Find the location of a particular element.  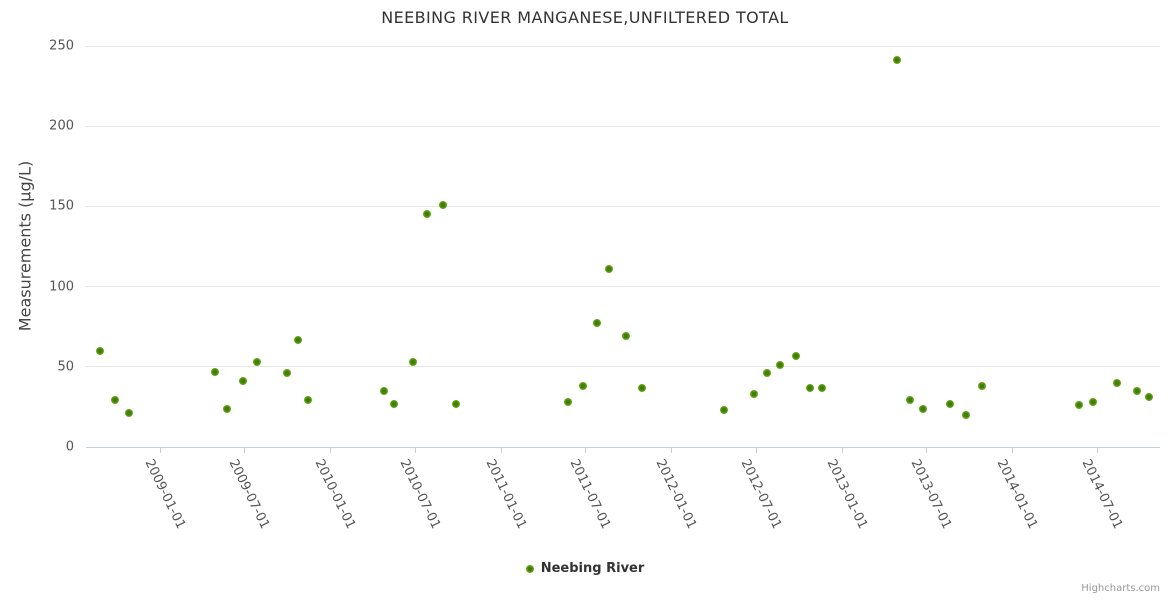

y-tick-label: 150 is located at coordinates (61, 206).